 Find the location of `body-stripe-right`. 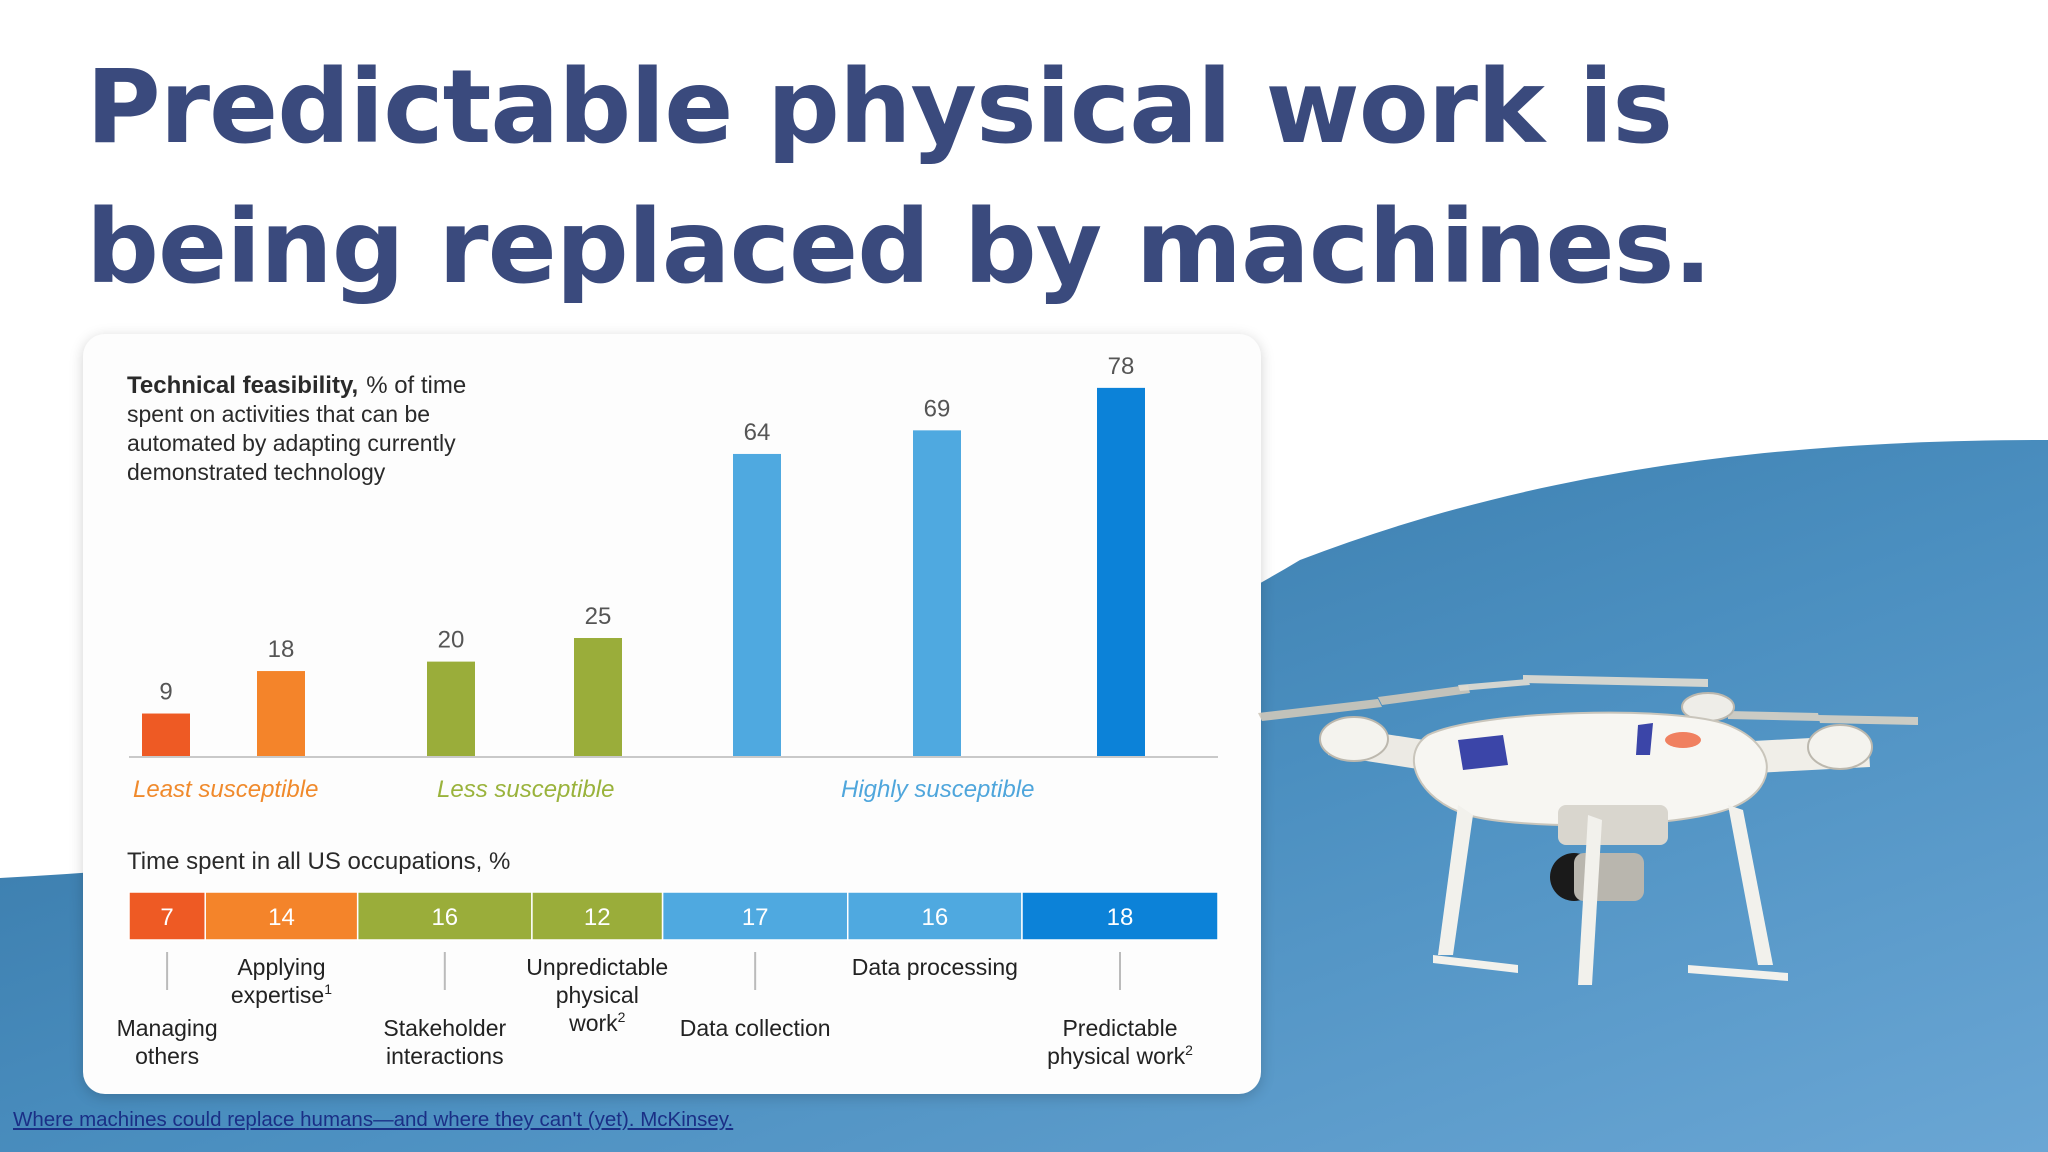

body-stripe-right is located at coordinates (1644, 739).